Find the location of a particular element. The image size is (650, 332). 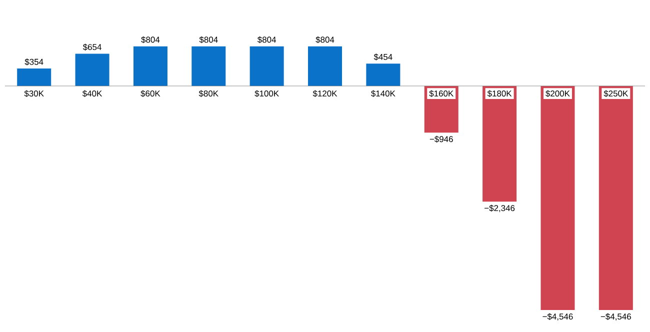

data-label: −$946 is located at coordinates (441, 139).